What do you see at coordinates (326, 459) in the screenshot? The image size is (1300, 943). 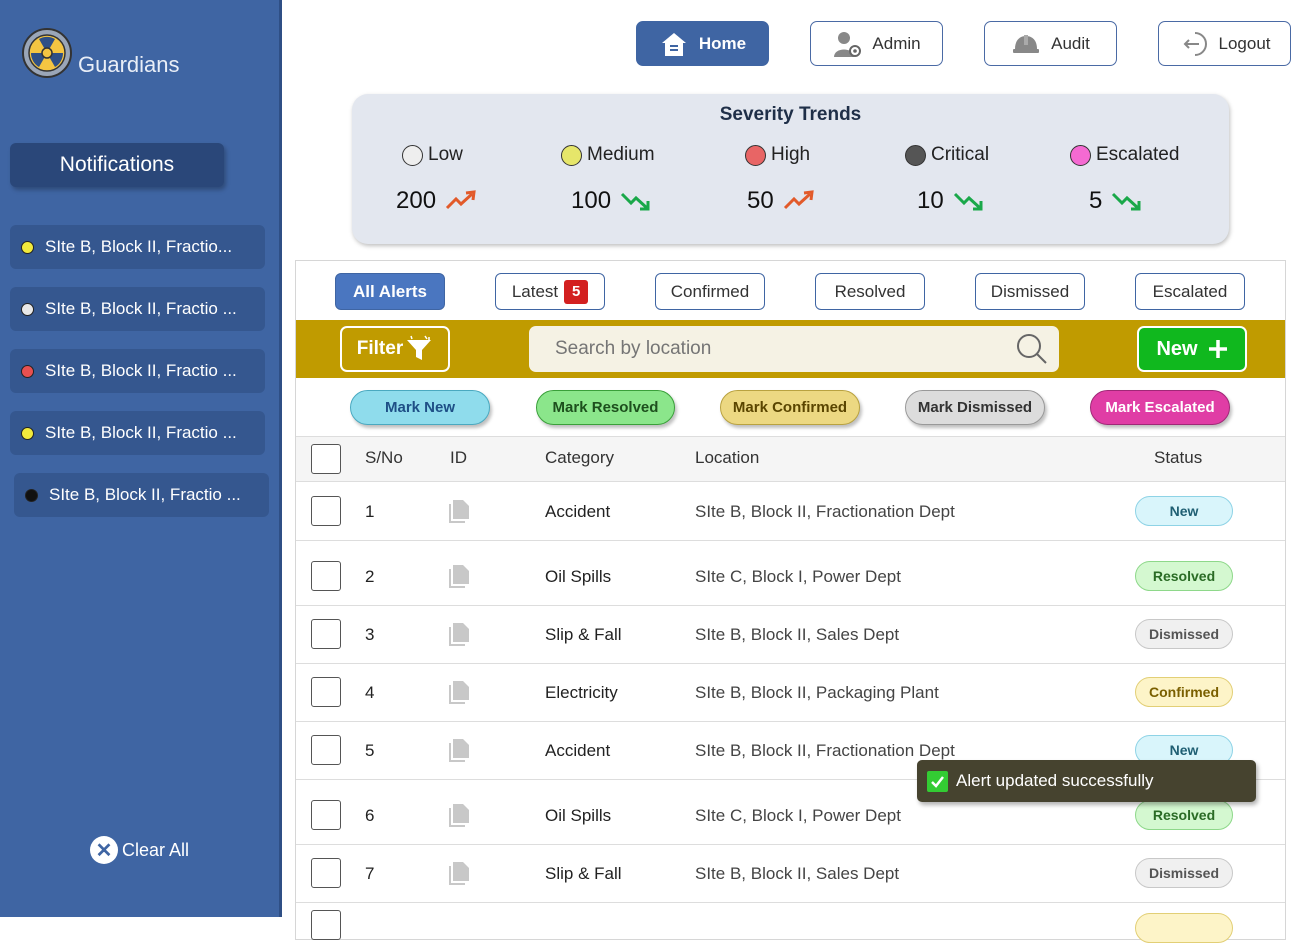 I see `select-all-checkbox` at bounding box center [326, 459].